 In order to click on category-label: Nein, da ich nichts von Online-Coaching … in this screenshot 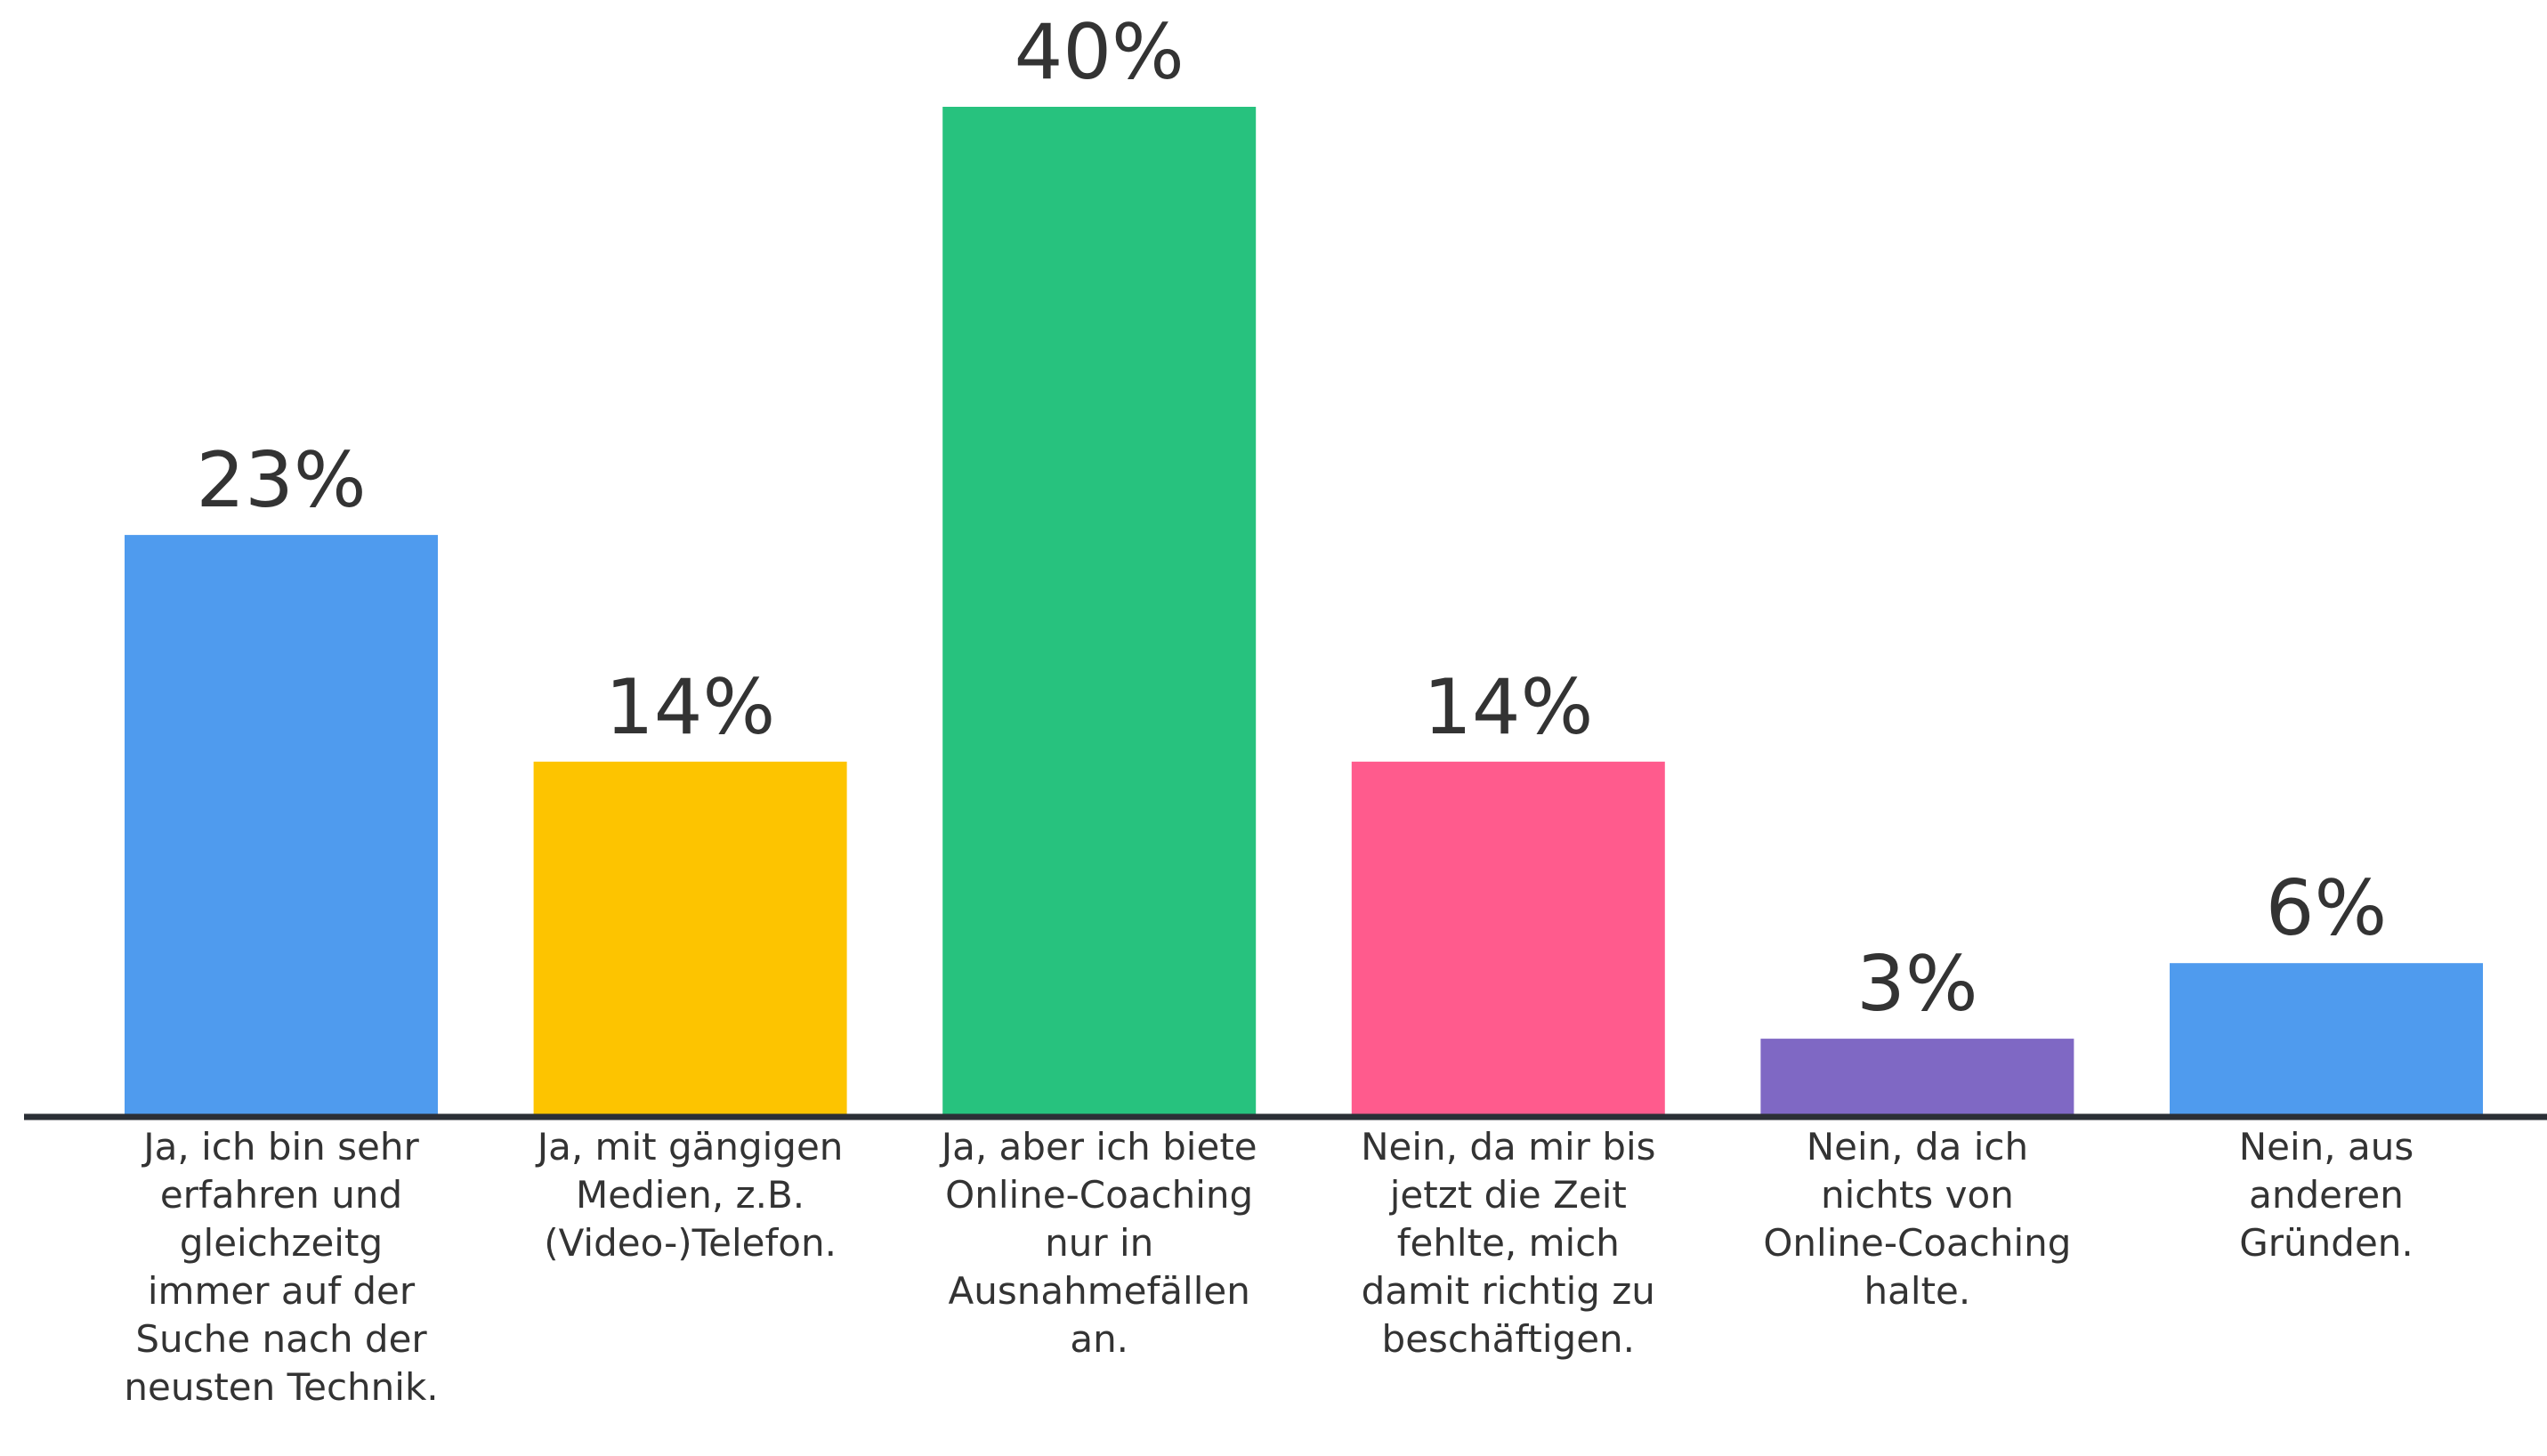, I will do `click(1917, 1219)`.